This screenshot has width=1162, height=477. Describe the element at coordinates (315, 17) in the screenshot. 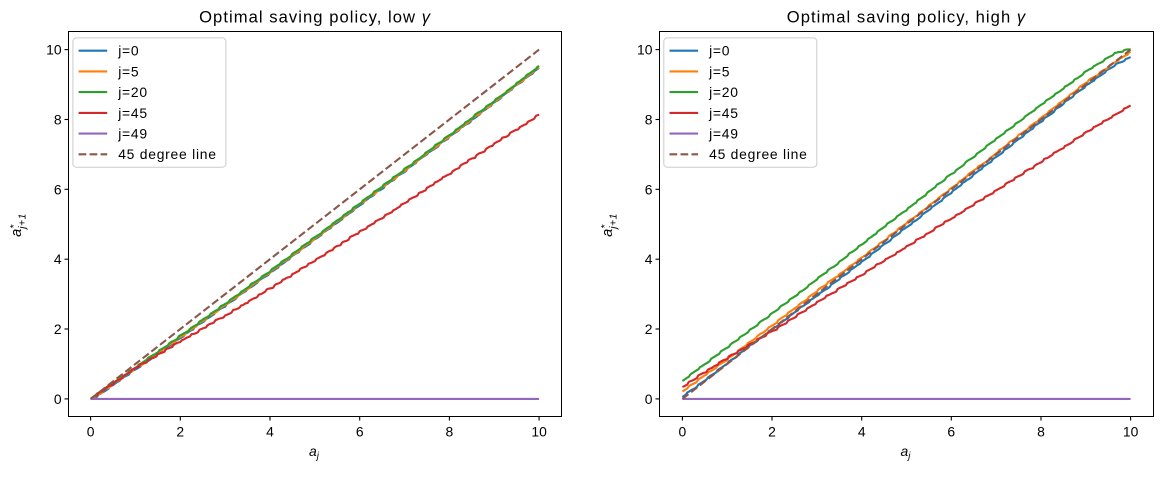

I see `svg-text: Optimal saving policy, low γ` at that location.